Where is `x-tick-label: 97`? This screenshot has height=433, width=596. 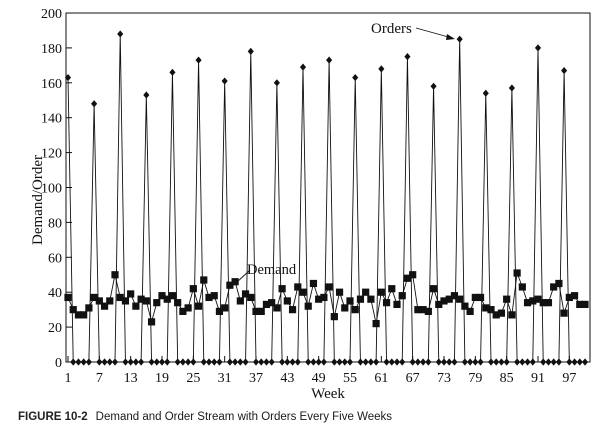 x-tick-label: 97 is located at coordinates (569, 378).